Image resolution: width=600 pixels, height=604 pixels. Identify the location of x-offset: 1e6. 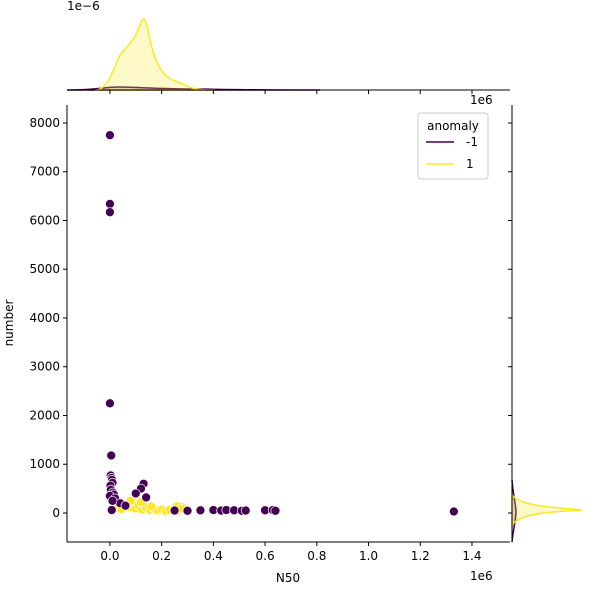
(481, 576).